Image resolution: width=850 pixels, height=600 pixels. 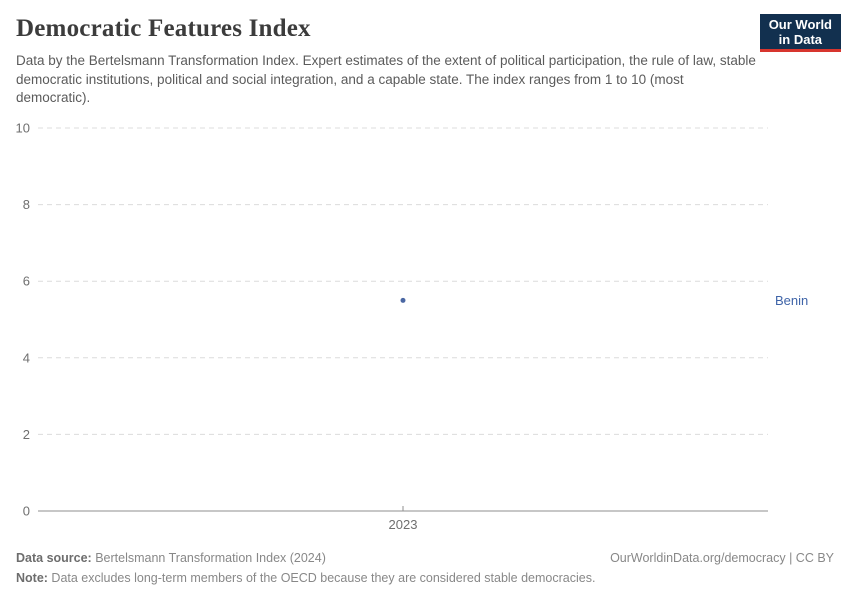 I want to click on y-tick-label: 8, so click(x=26, y=204).